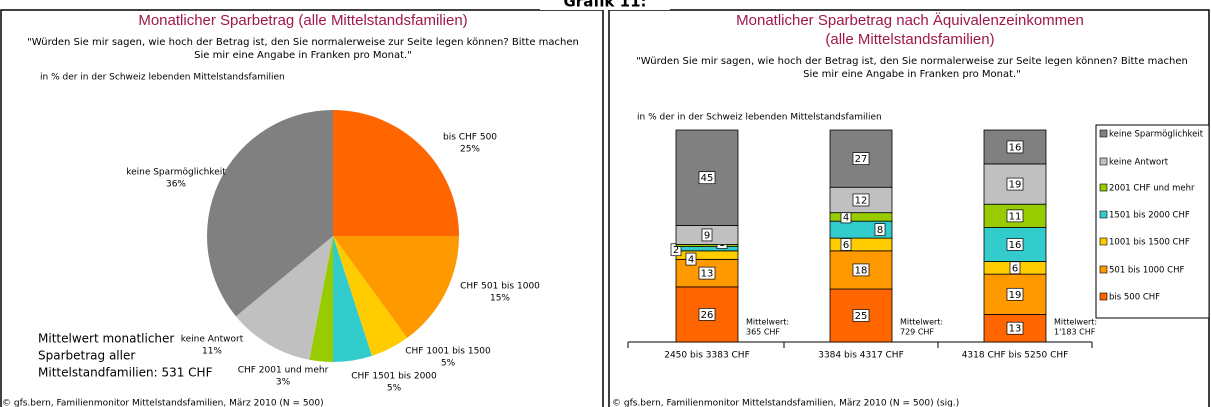 The width and height of the screenshot is (1211, 407). I want to click on value-label: 12, so click(861, 200).